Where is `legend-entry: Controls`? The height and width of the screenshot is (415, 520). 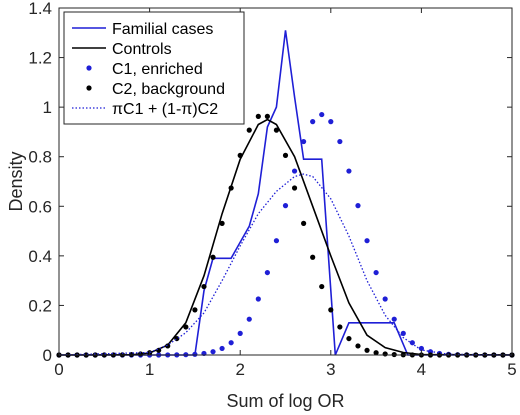
legend-entry: Controls is located at coordinates (122, 49).